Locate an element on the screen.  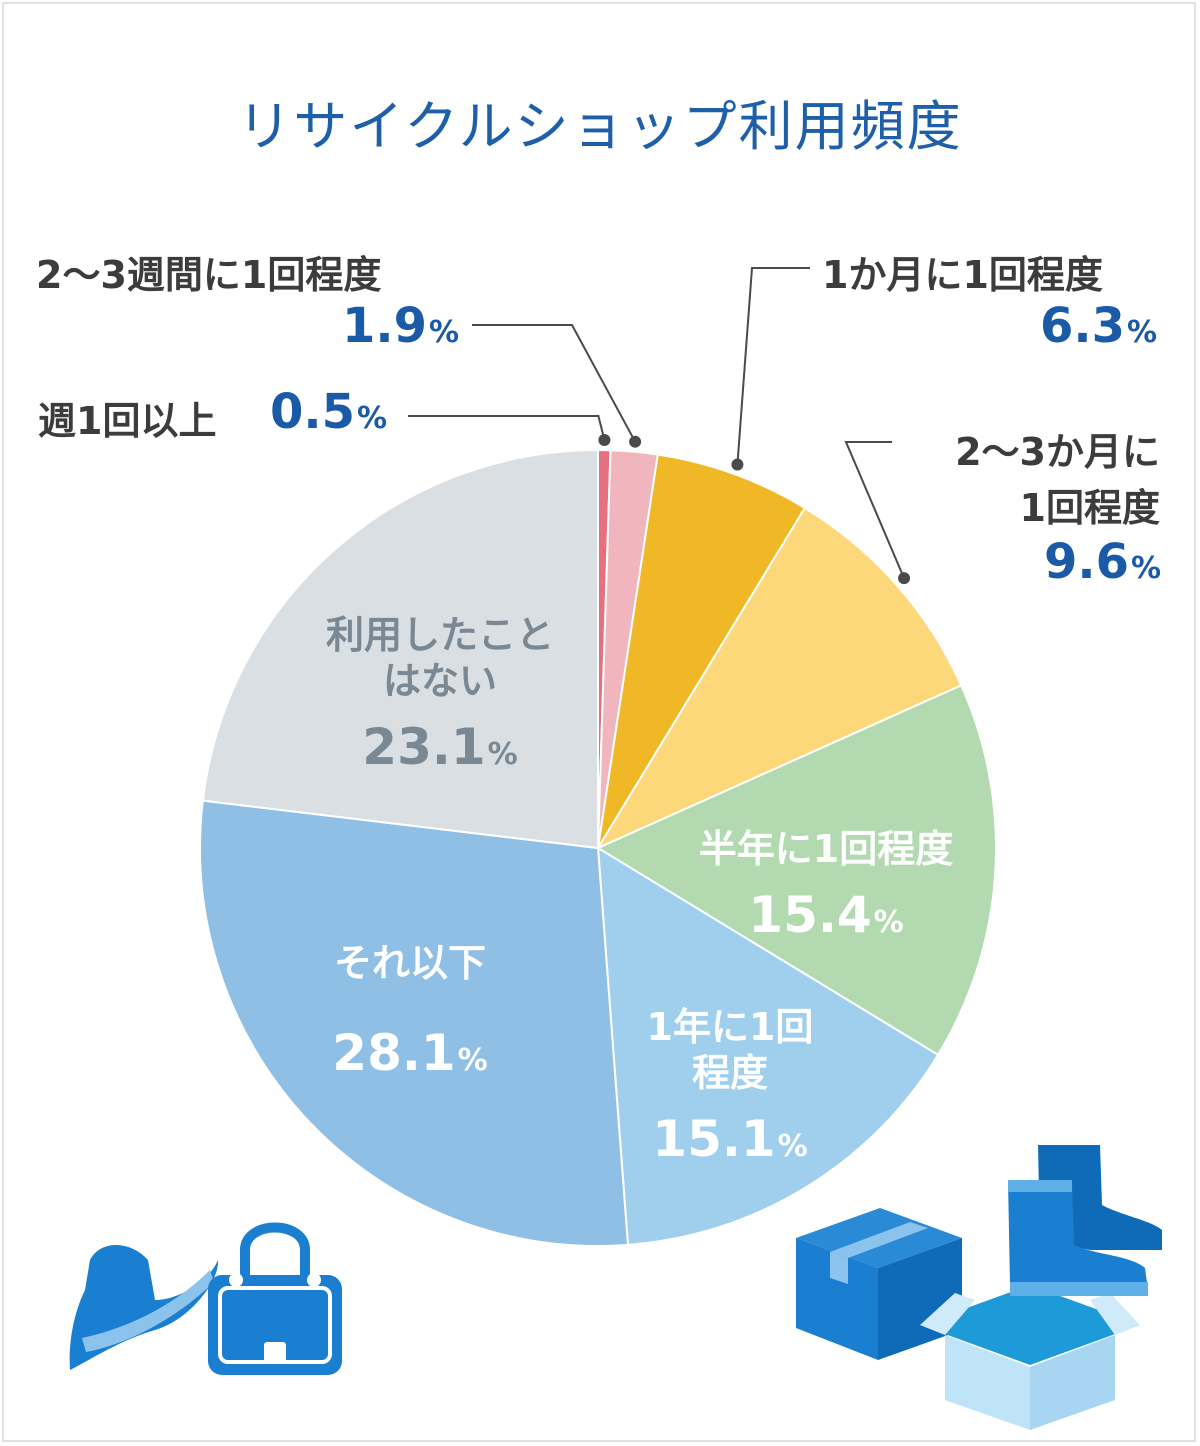
value-yearly-unit: % is located at coordinates (792, 1146).